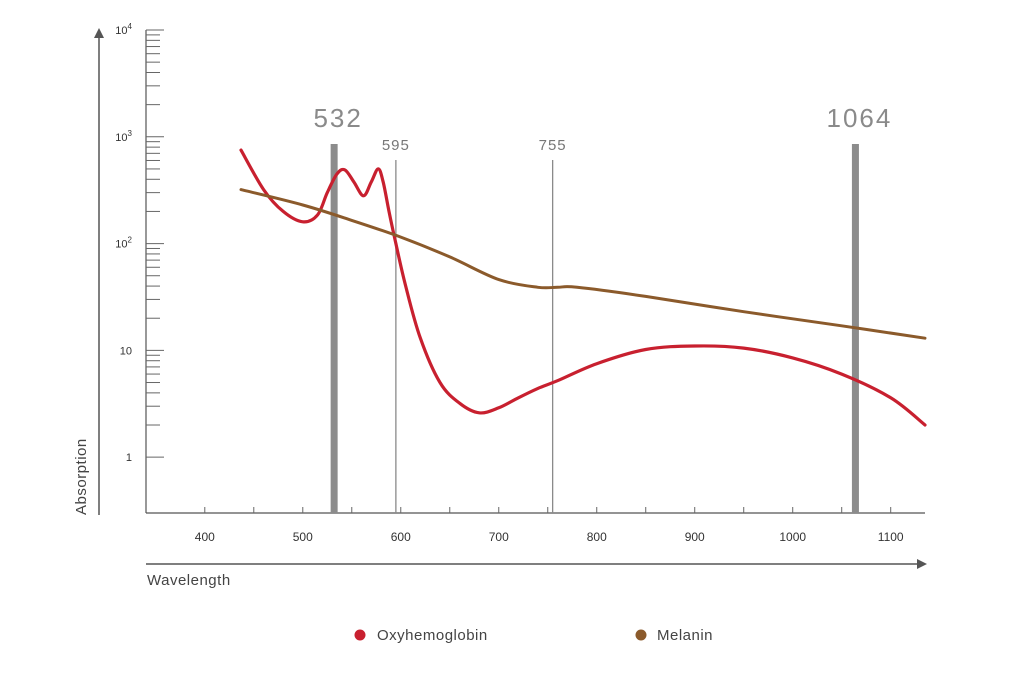  Describe the element at coordinates (81, 476) in the screenshot. I see `y-axis-title: Absorption` at that location.